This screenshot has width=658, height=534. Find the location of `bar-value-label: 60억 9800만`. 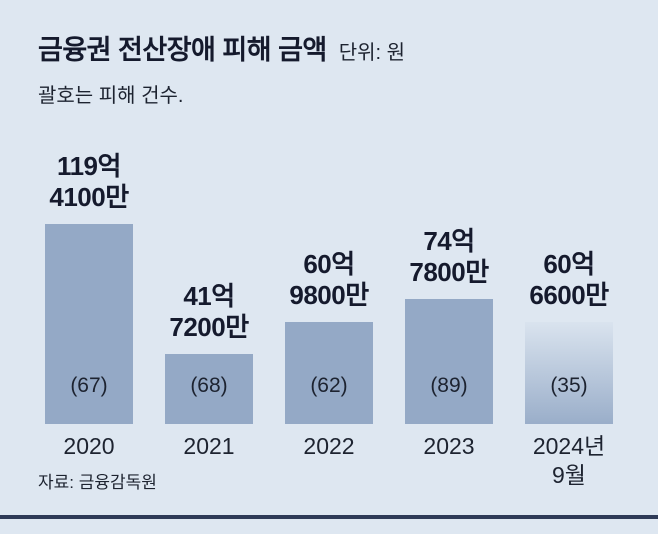

bar-value-label: 60억 9800만 is located at coordinates (329, 280).